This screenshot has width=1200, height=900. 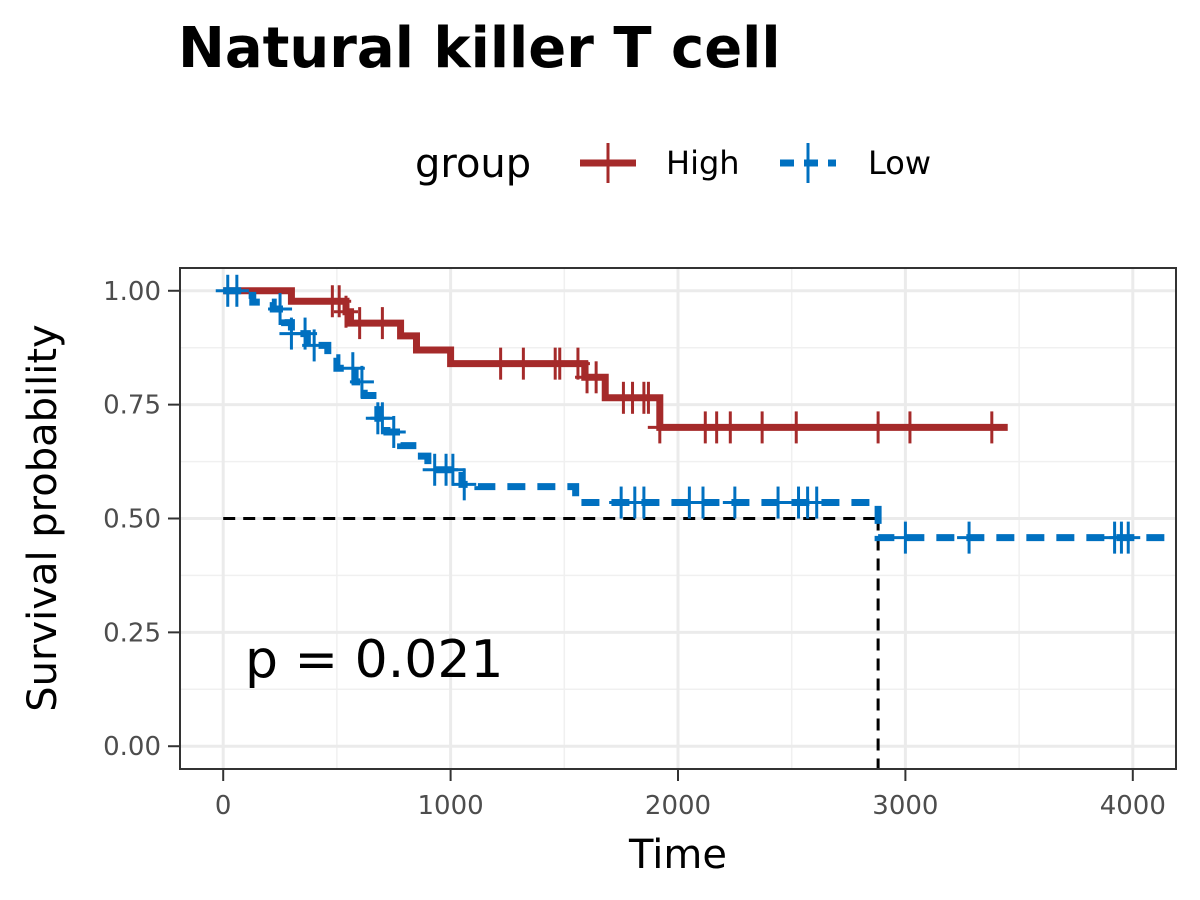 What do you see at coordinates (451, 806) in the screenshot?
I see `x-tick-label: 1000` at bounding box center [451, 806].